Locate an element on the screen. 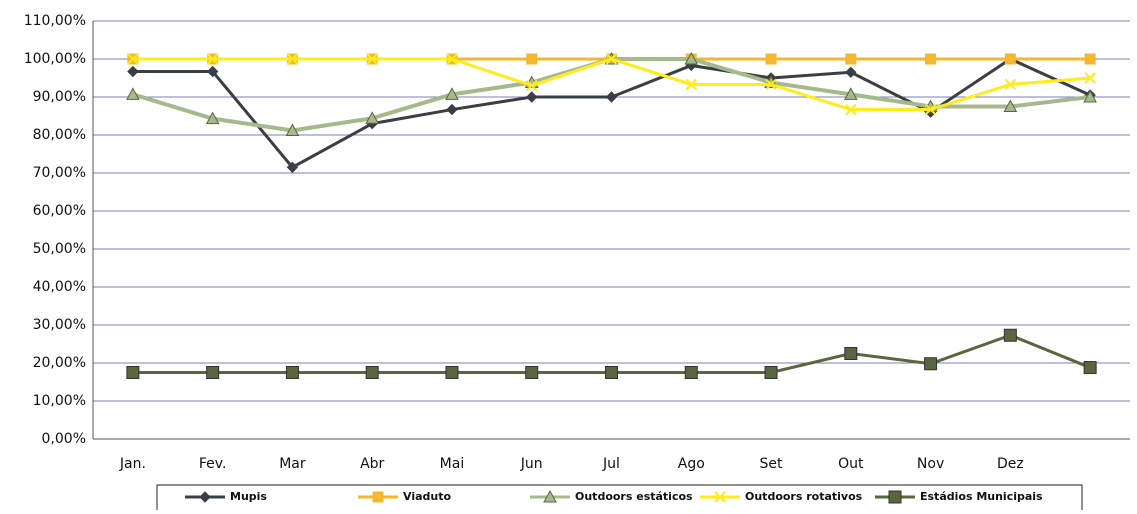 This screenshot has height=514, width=1137. y-tick-label: 90,00% is located at coordinates (59, 97).